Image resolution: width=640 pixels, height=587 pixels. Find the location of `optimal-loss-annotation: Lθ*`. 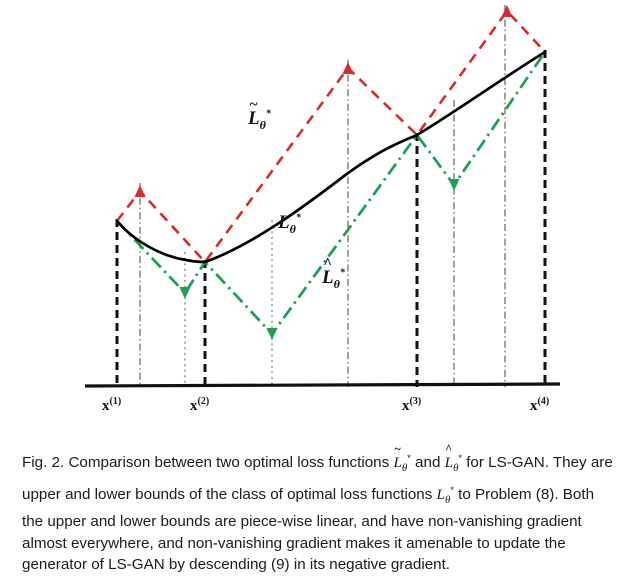

optimal-loss-annotation: Lθ* is located at coordinates (289, 224).